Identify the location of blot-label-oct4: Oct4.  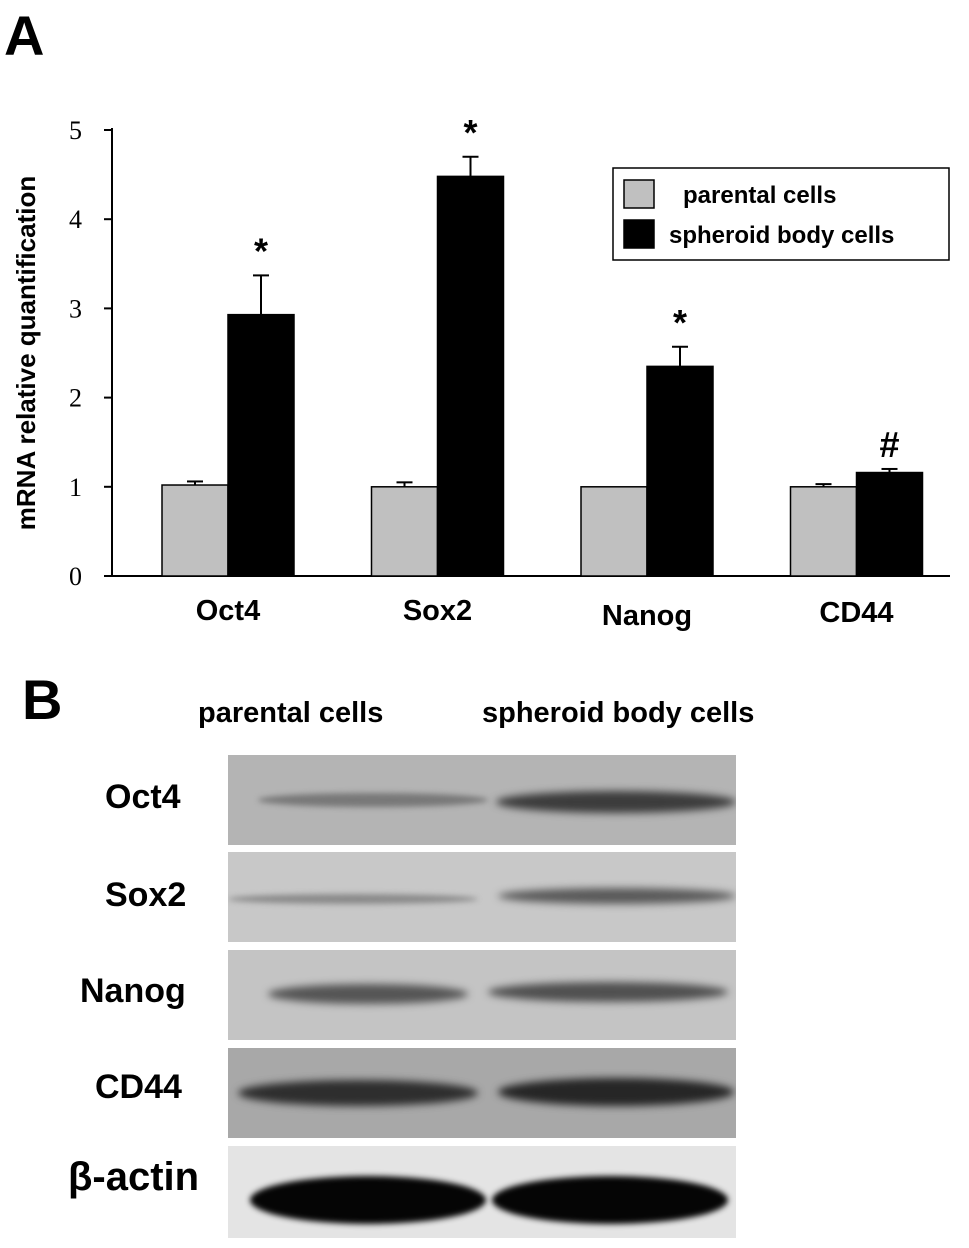
(143, 797).